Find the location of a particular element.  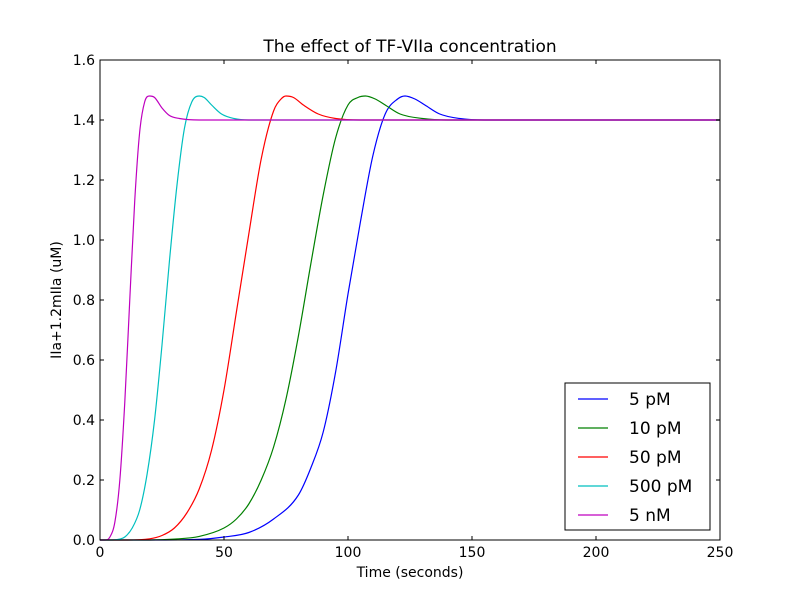

x-tick-label: 50 is located at coordinates (224, 553).